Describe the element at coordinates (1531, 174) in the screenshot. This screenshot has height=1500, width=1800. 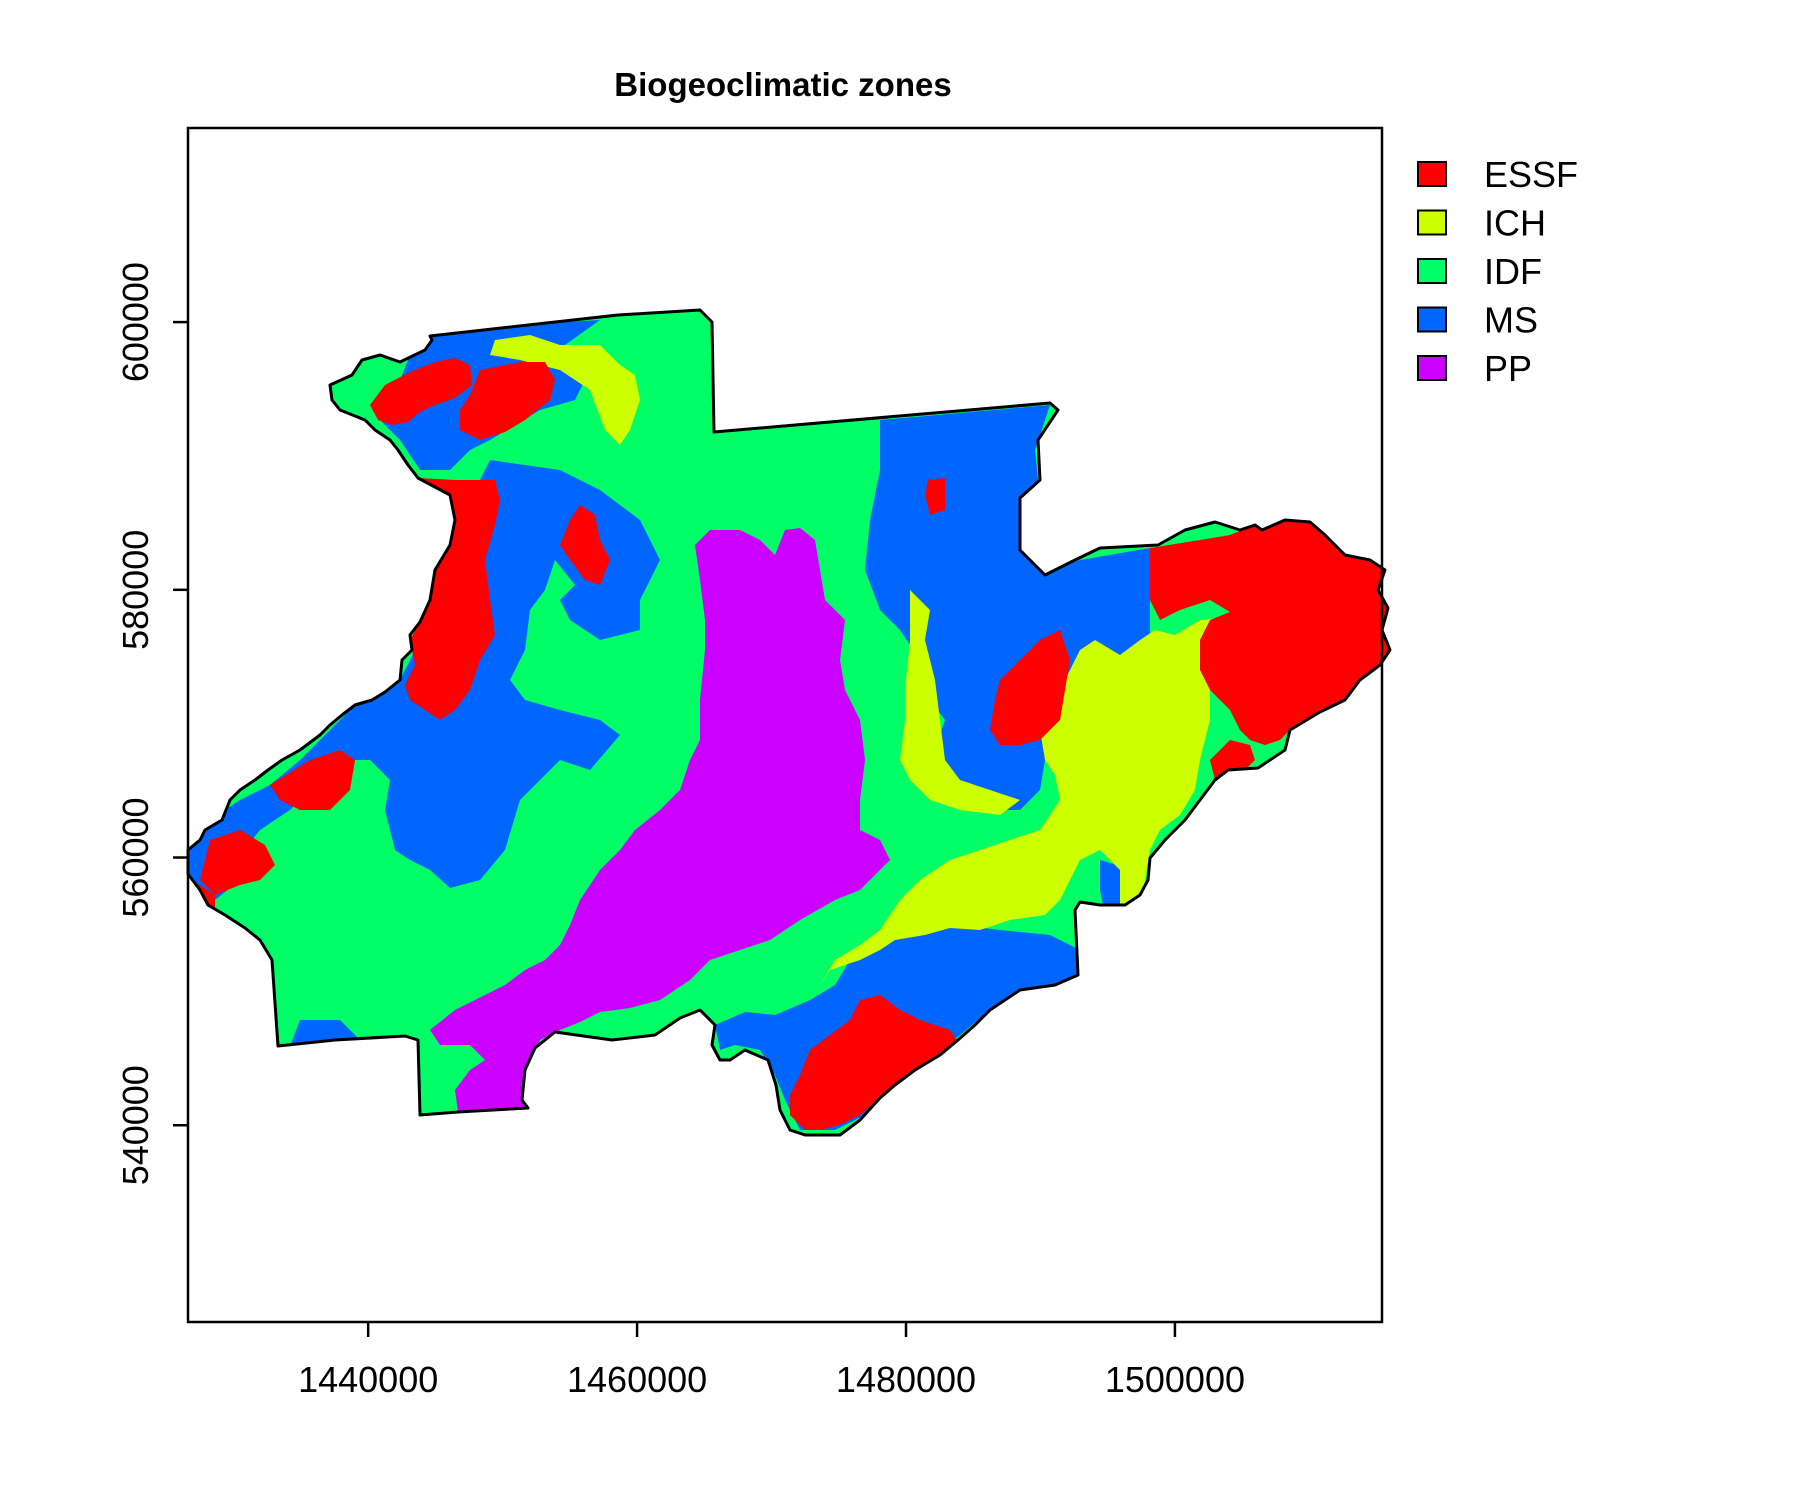
I see `legend-label: ESSF` at that location.